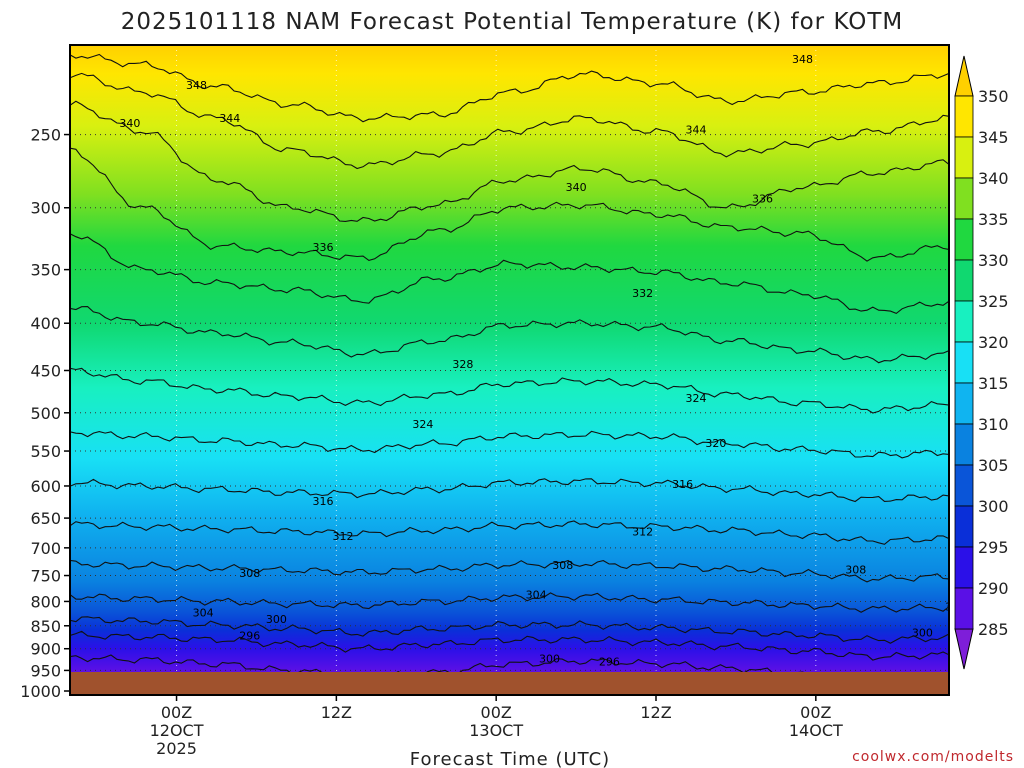 The width and height of the screenshot is (1024, 768). What do you see at coordinates (993, 547) in the screenshot?
I see `colorbar-label: 295` at bounding box center [993, 547].